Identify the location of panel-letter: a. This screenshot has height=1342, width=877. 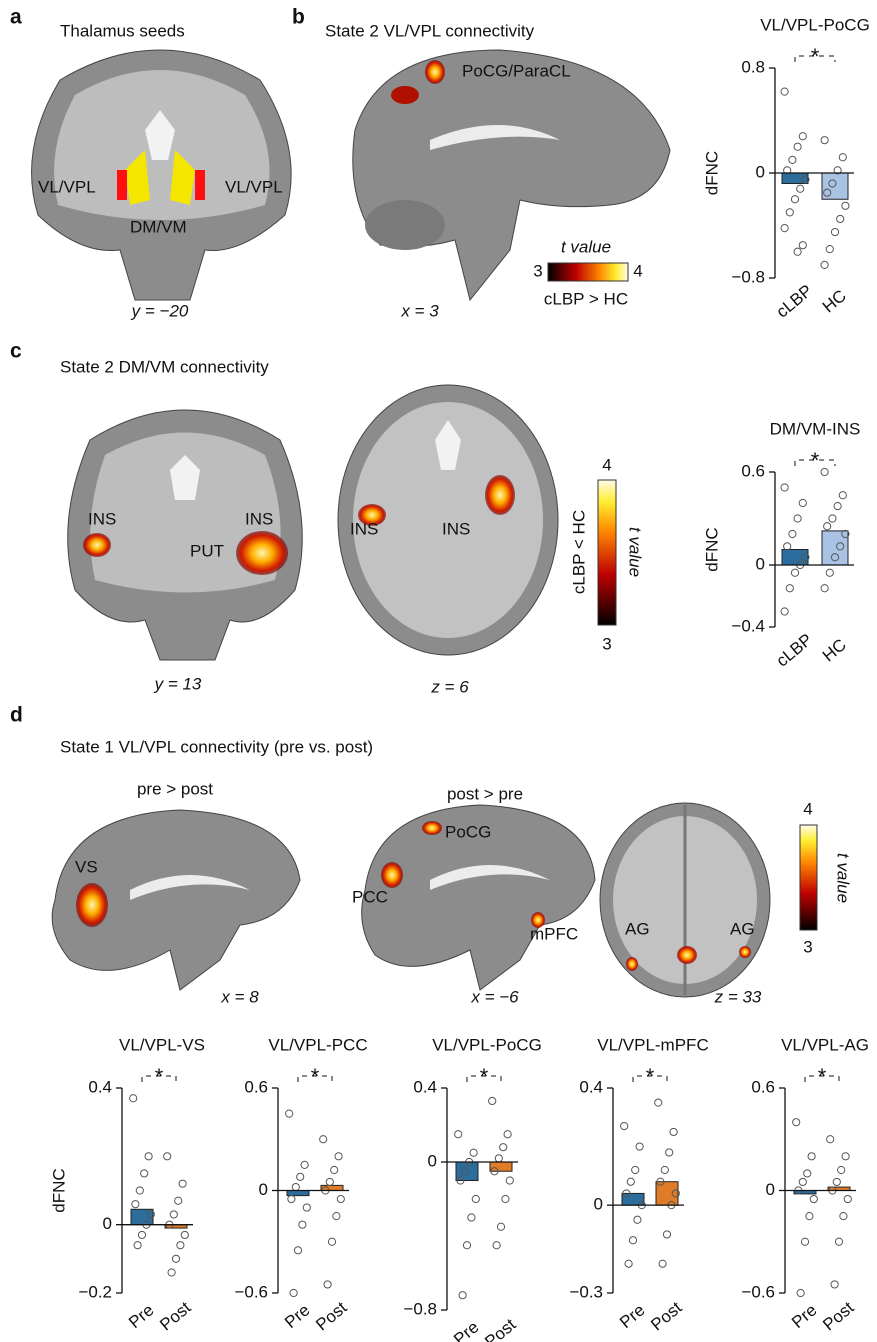
(16, 17).